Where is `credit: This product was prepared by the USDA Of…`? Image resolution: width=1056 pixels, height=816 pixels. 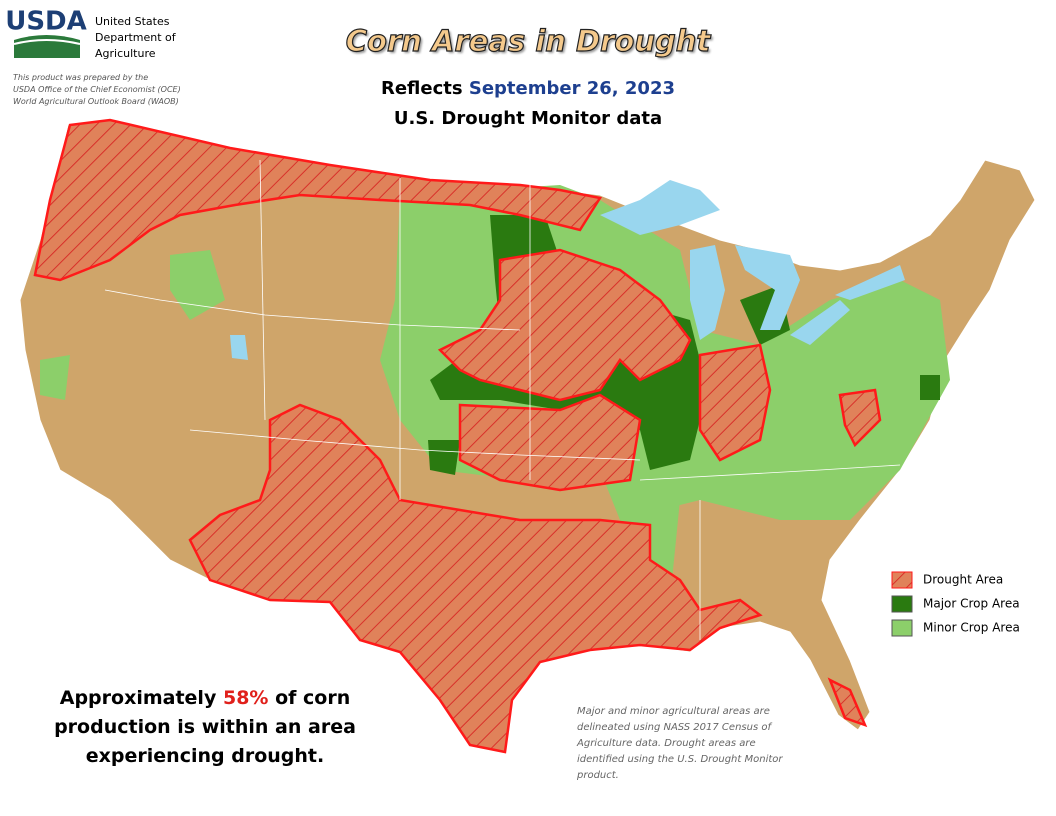
credit: This product was prepared by the USDA Of… is located at coordinates (97, 90).